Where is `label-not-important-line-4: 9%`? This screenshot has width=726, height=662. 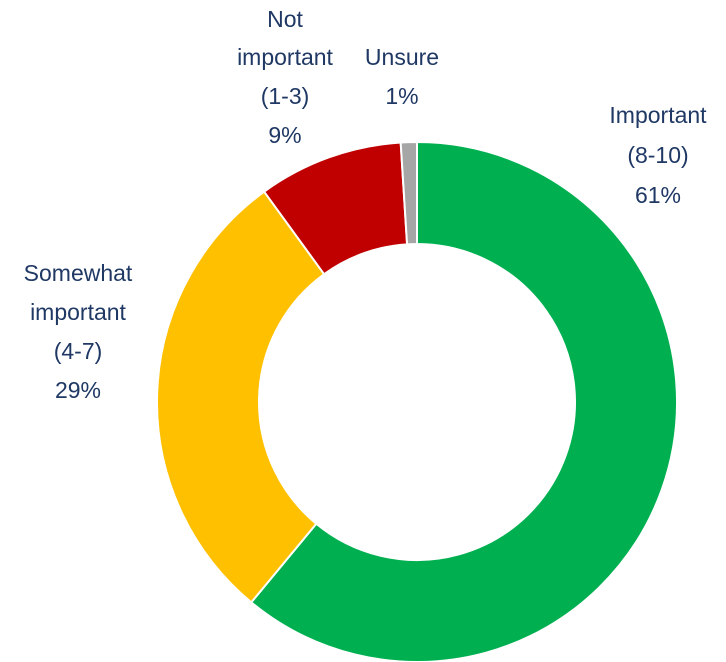
label-not-important-line-4: 9% is located at coordinates (284, 135).